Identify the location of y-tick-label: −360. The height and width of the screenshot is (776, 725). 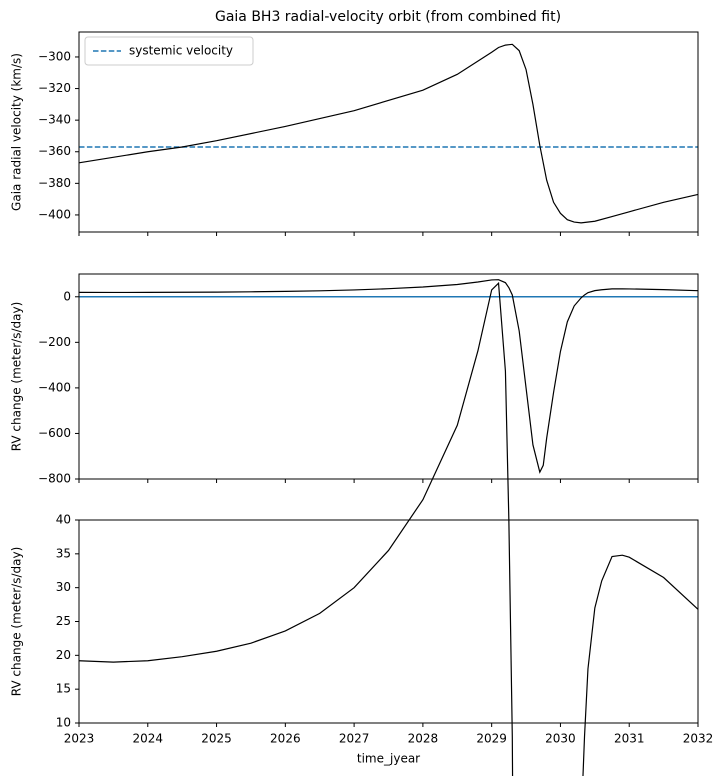
(54, 151).